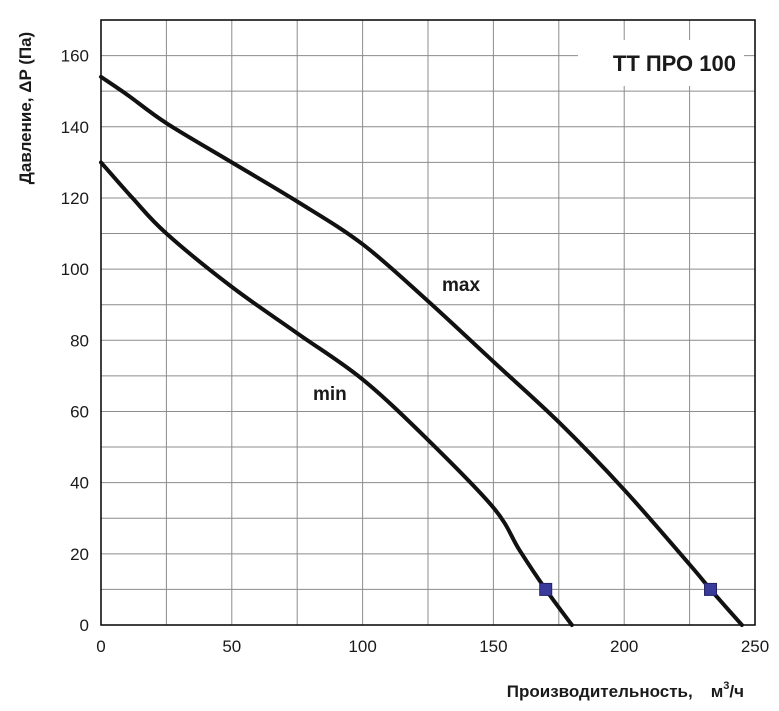 This screenshot has height=711, width=779. I want to click on x-tick-label: 250, so click(755, 646).